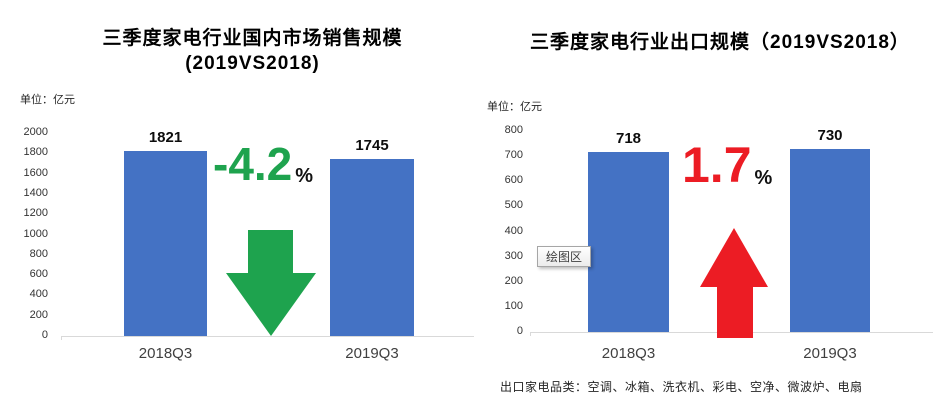  What do you see at coordinates (35, 192) in the screenshot?
I see `y-tick-label: 1400` at bounding box center [35, 192].